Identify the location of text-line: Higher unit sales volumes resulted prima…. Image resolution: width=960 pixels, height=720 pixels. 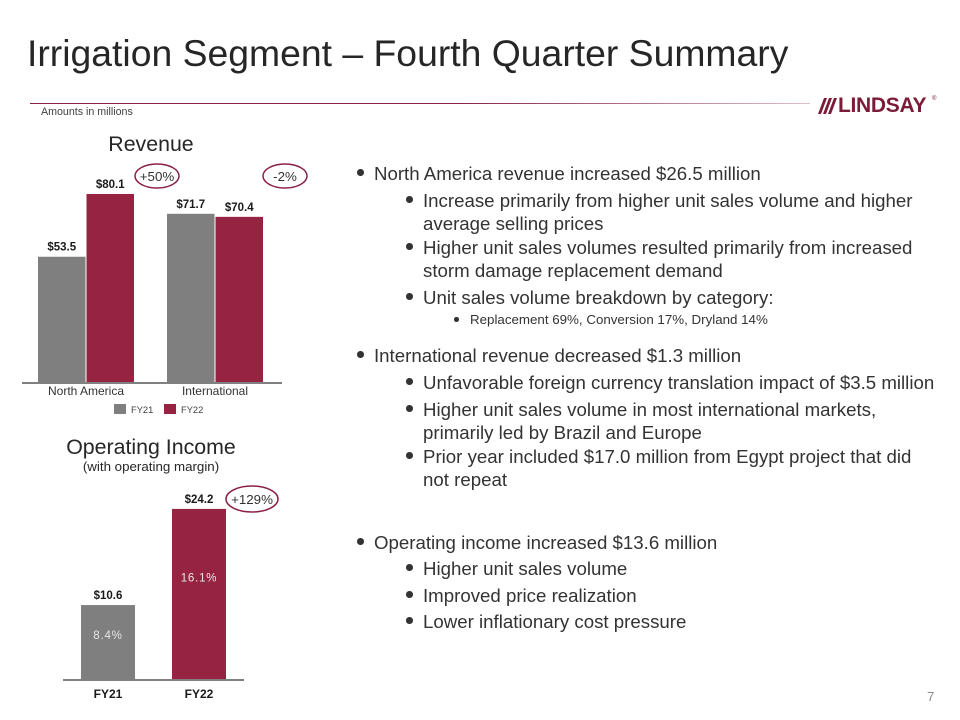
(668, 247).